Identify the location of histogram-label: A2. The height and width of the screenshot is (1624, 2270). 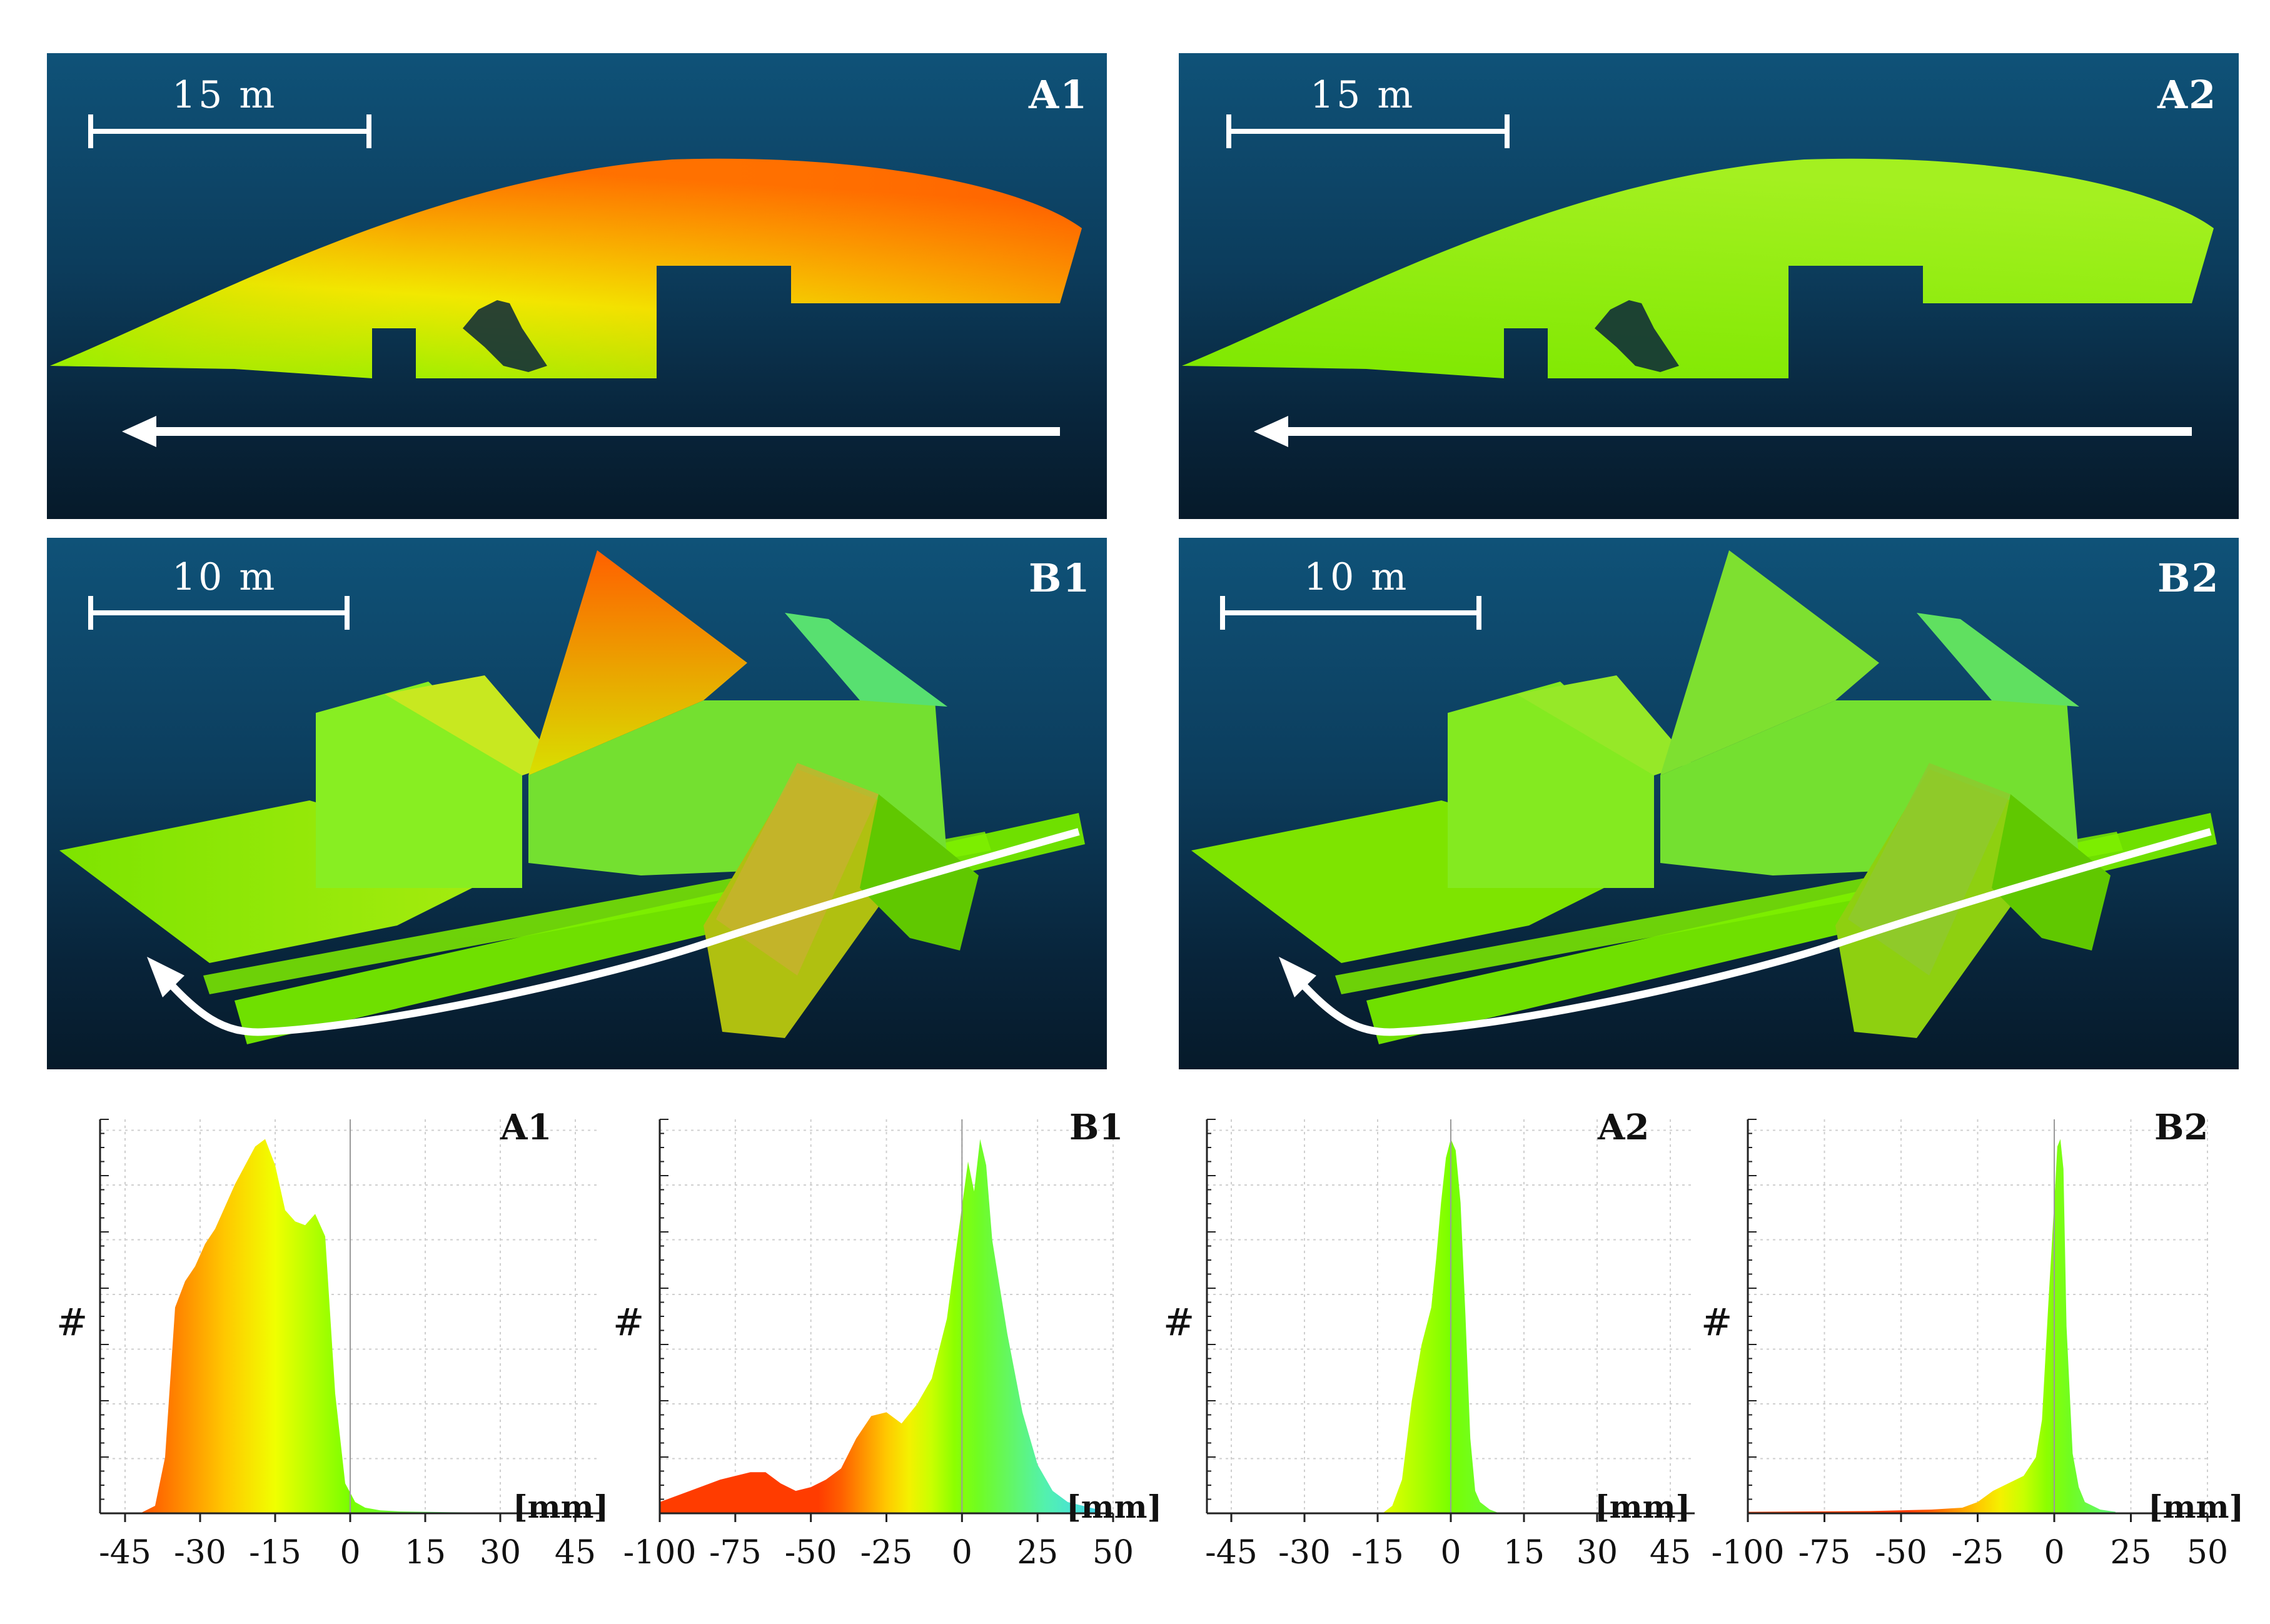
(1624, 1127).